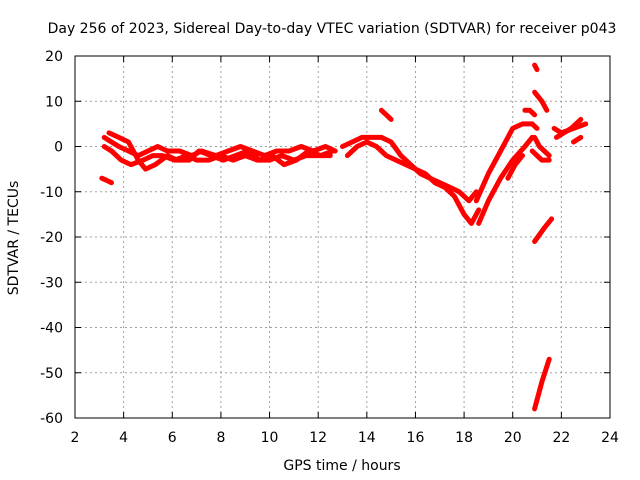 This screenshot has height=480, width=640. Describe the element at coordinates (58, 148) in the screenshot. I see `y-tick-label: 0` at that location.